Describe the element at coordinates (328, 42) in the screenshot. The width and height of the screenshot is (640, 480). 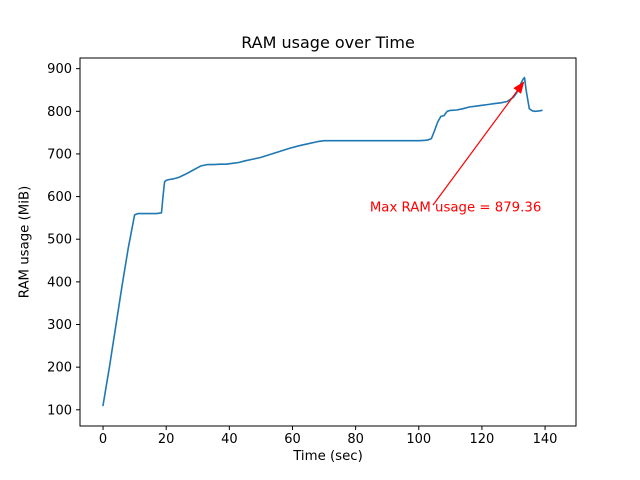
I see `chart-title: RAM usage over Time` at that location.